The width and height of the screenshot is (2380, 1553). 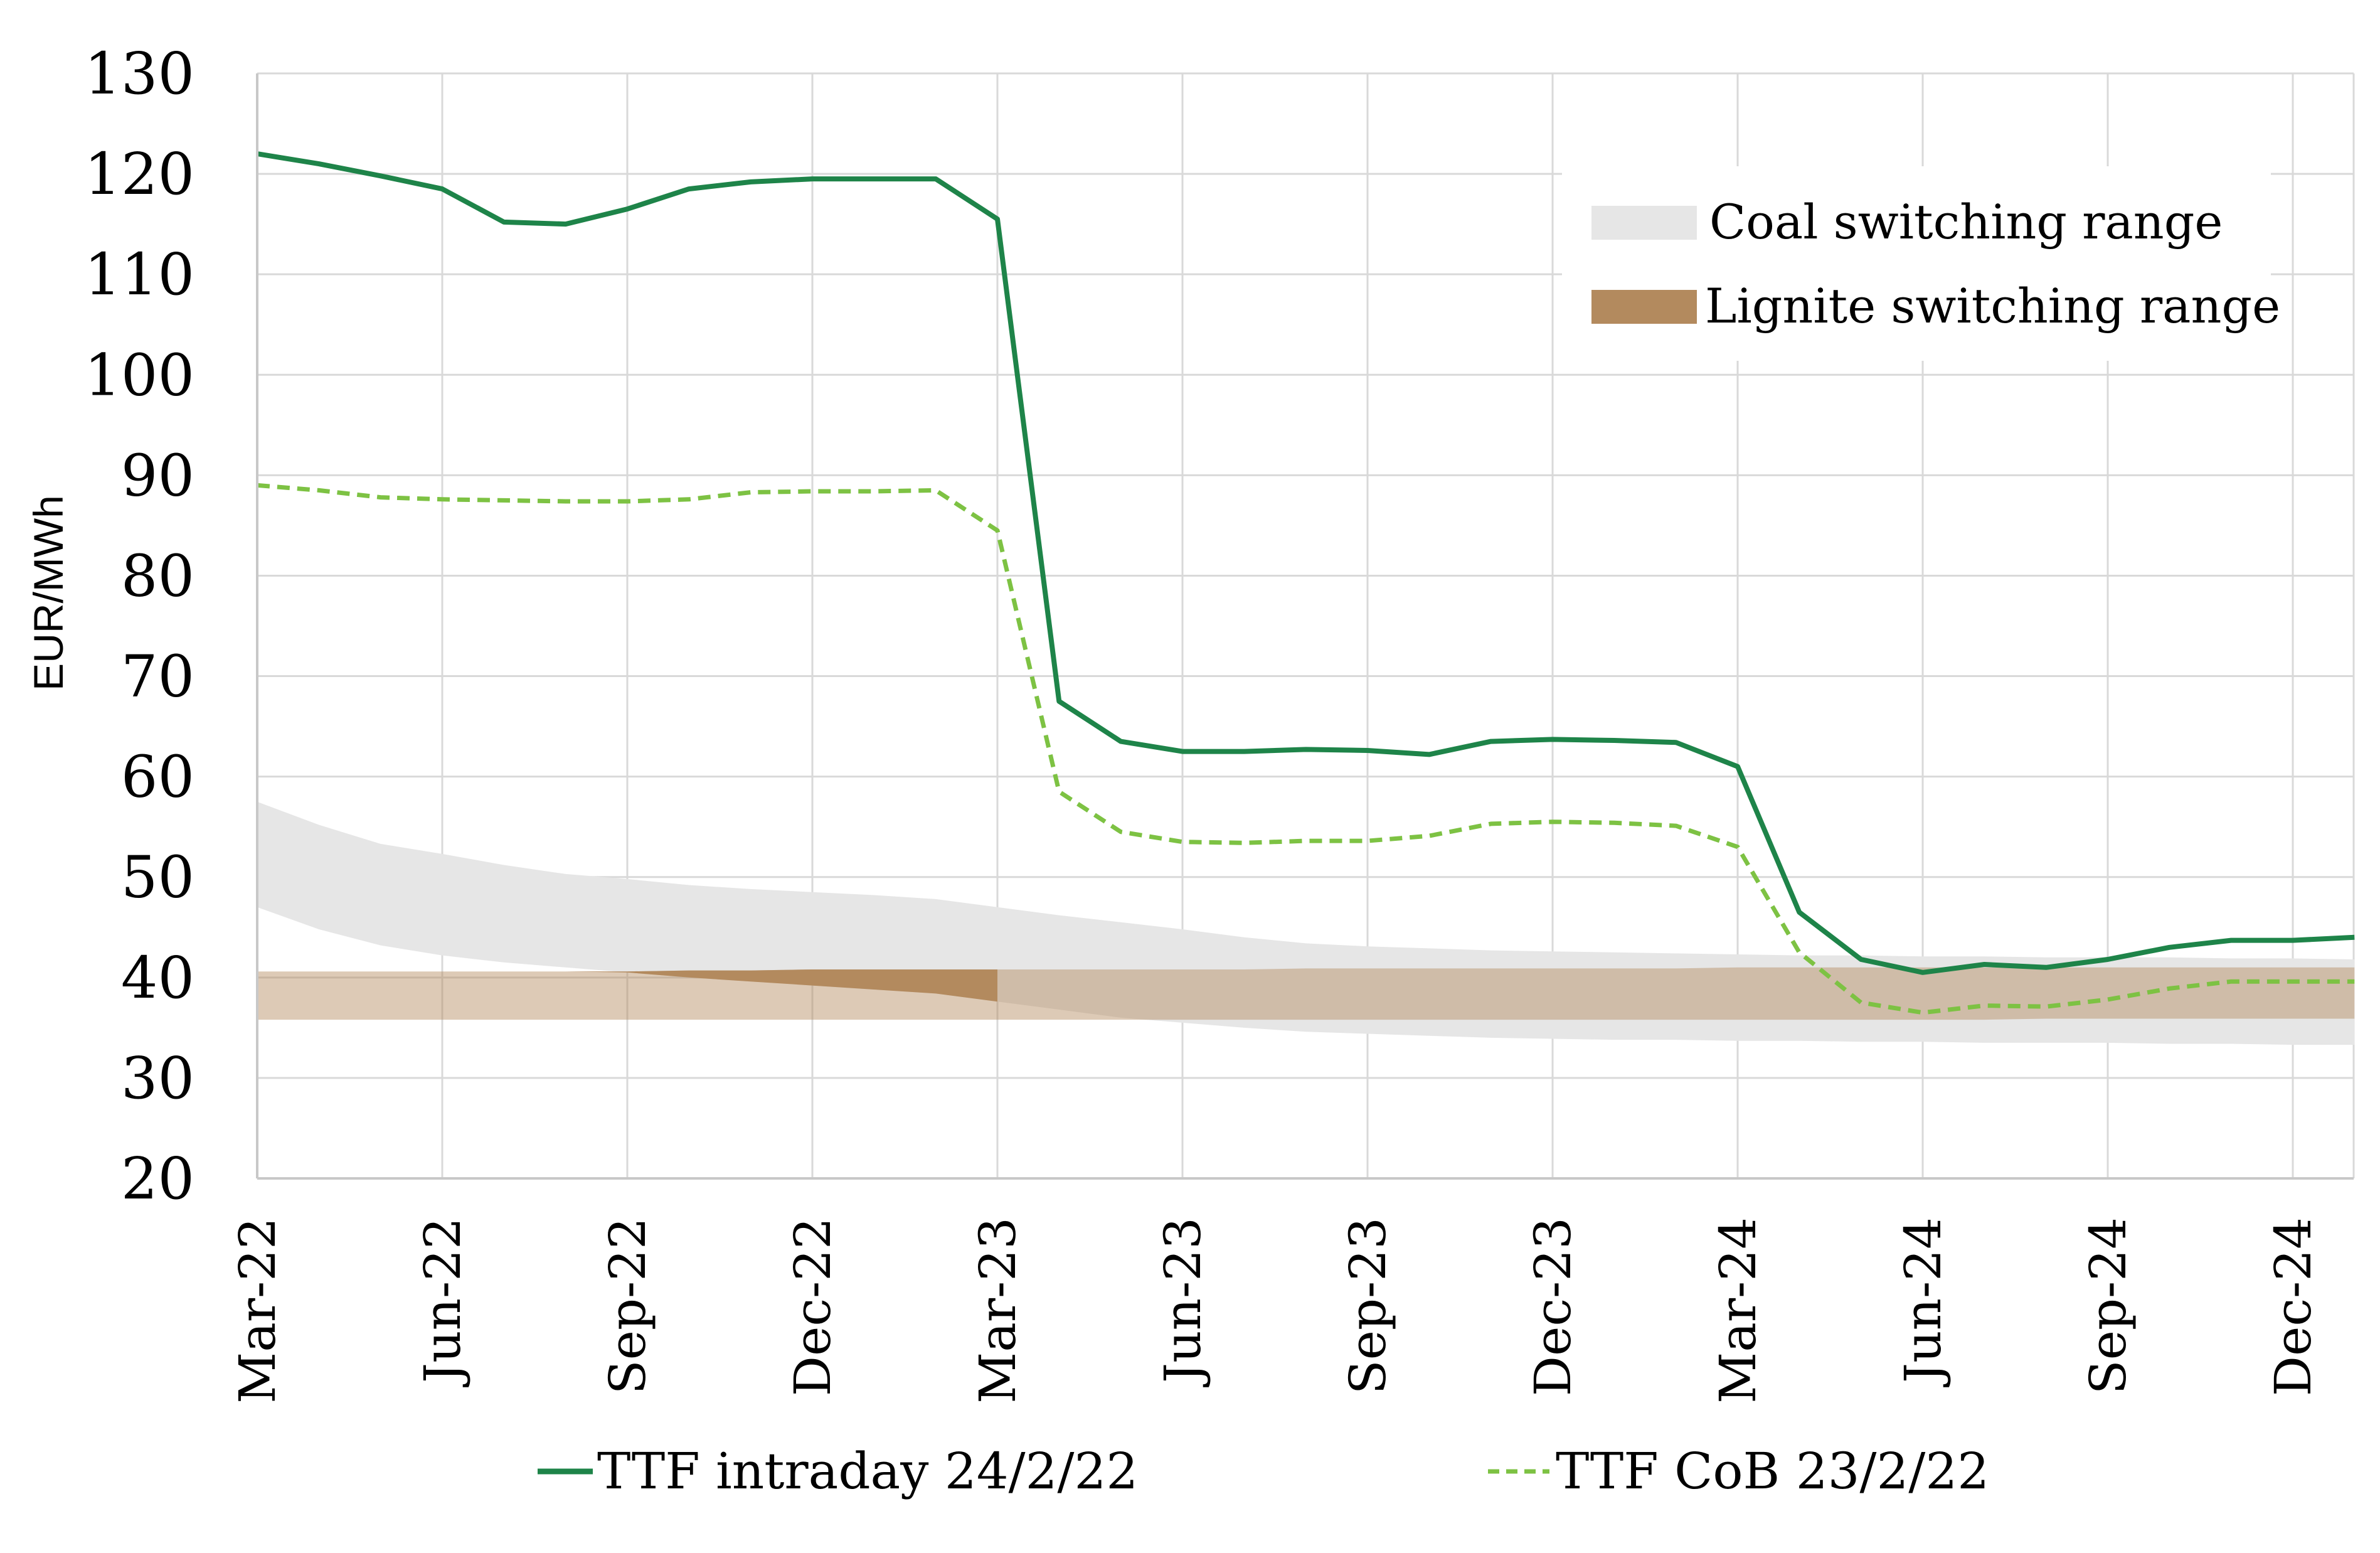 What do you see at coordinates (1923, 1302) in the screenshot?
I see `x-tick-label: Jun-24` at bounding box center [1923, 1302].